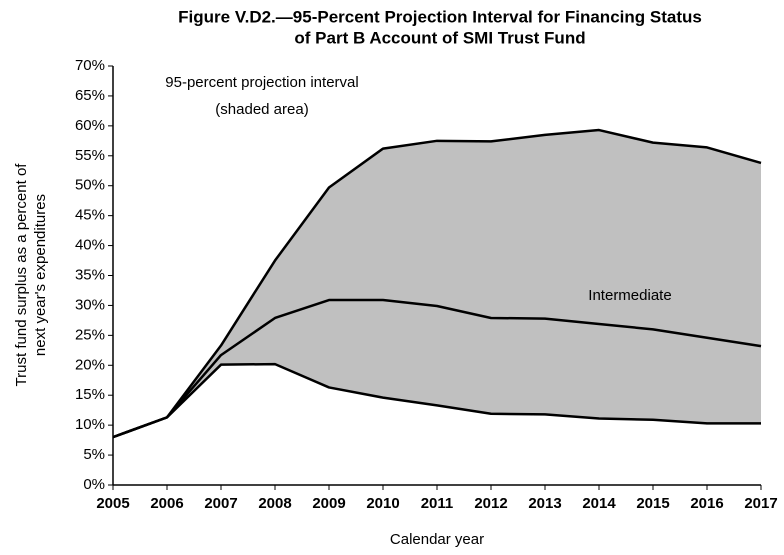 The width and height of the screenshot is (784, 555). I want to click on x-tick-label: 2015, so click(652, 503).